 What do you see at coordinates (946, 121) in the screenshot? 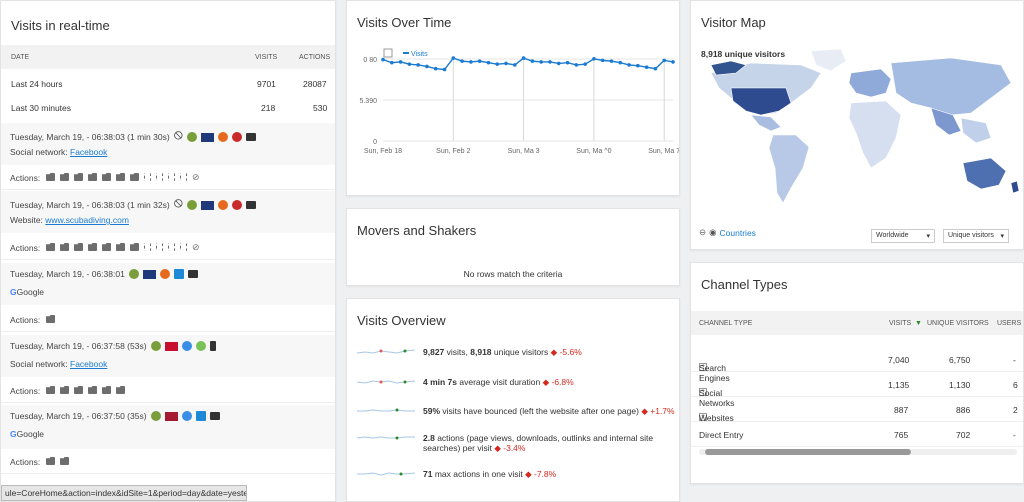
I see `map-region-india` at bounding box center [946, 121].